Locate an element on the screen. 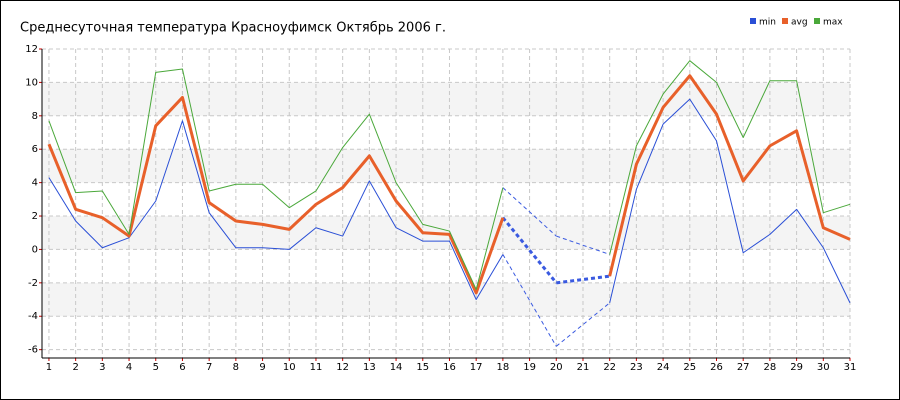  y-tick-label: 10 is located at coordinates (31, 82).